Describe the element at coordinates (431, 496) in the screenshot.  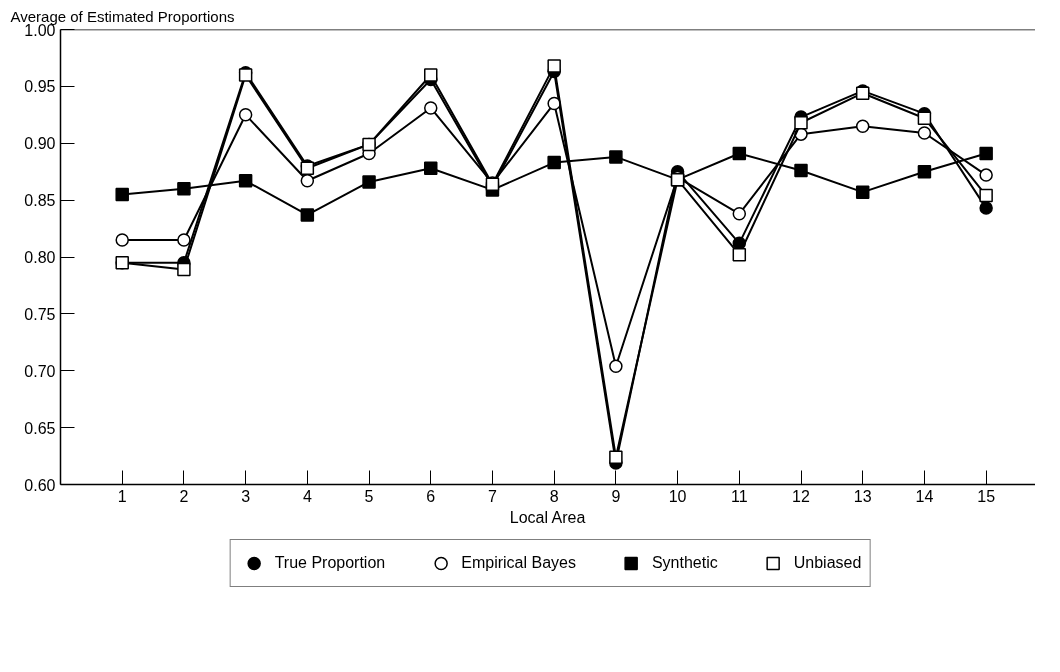
I see `x-tick-label: 6` at that location.